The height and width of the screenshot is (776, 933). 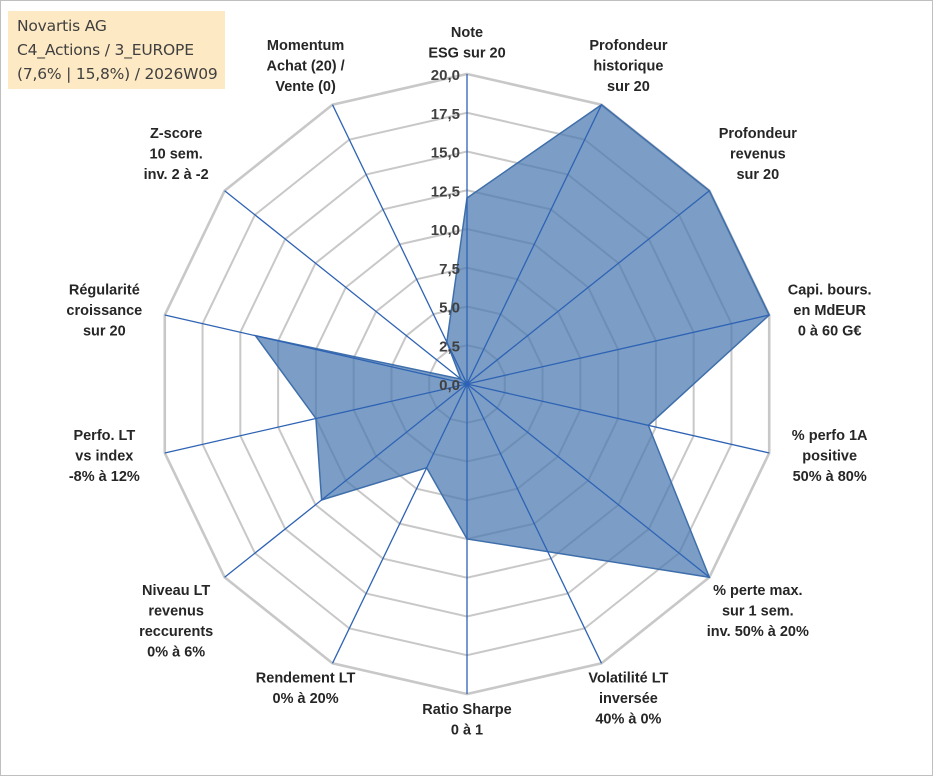 What do you see at coordinates (758, 611) in the screenshot?
I see `axis-label: % perte max. sur 1 sem. inv. 50% à 20%` at bounding box center [758, 611].